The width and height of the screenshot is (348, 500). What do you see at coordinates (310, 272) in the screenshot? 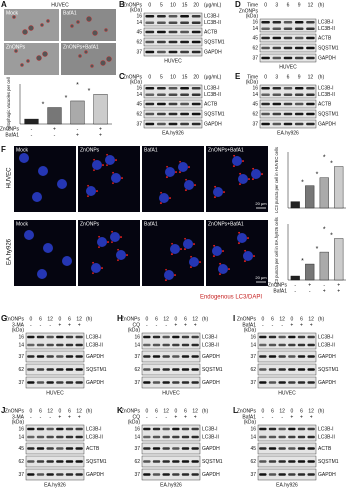
I see `bar` at bounding box center [310, 272].